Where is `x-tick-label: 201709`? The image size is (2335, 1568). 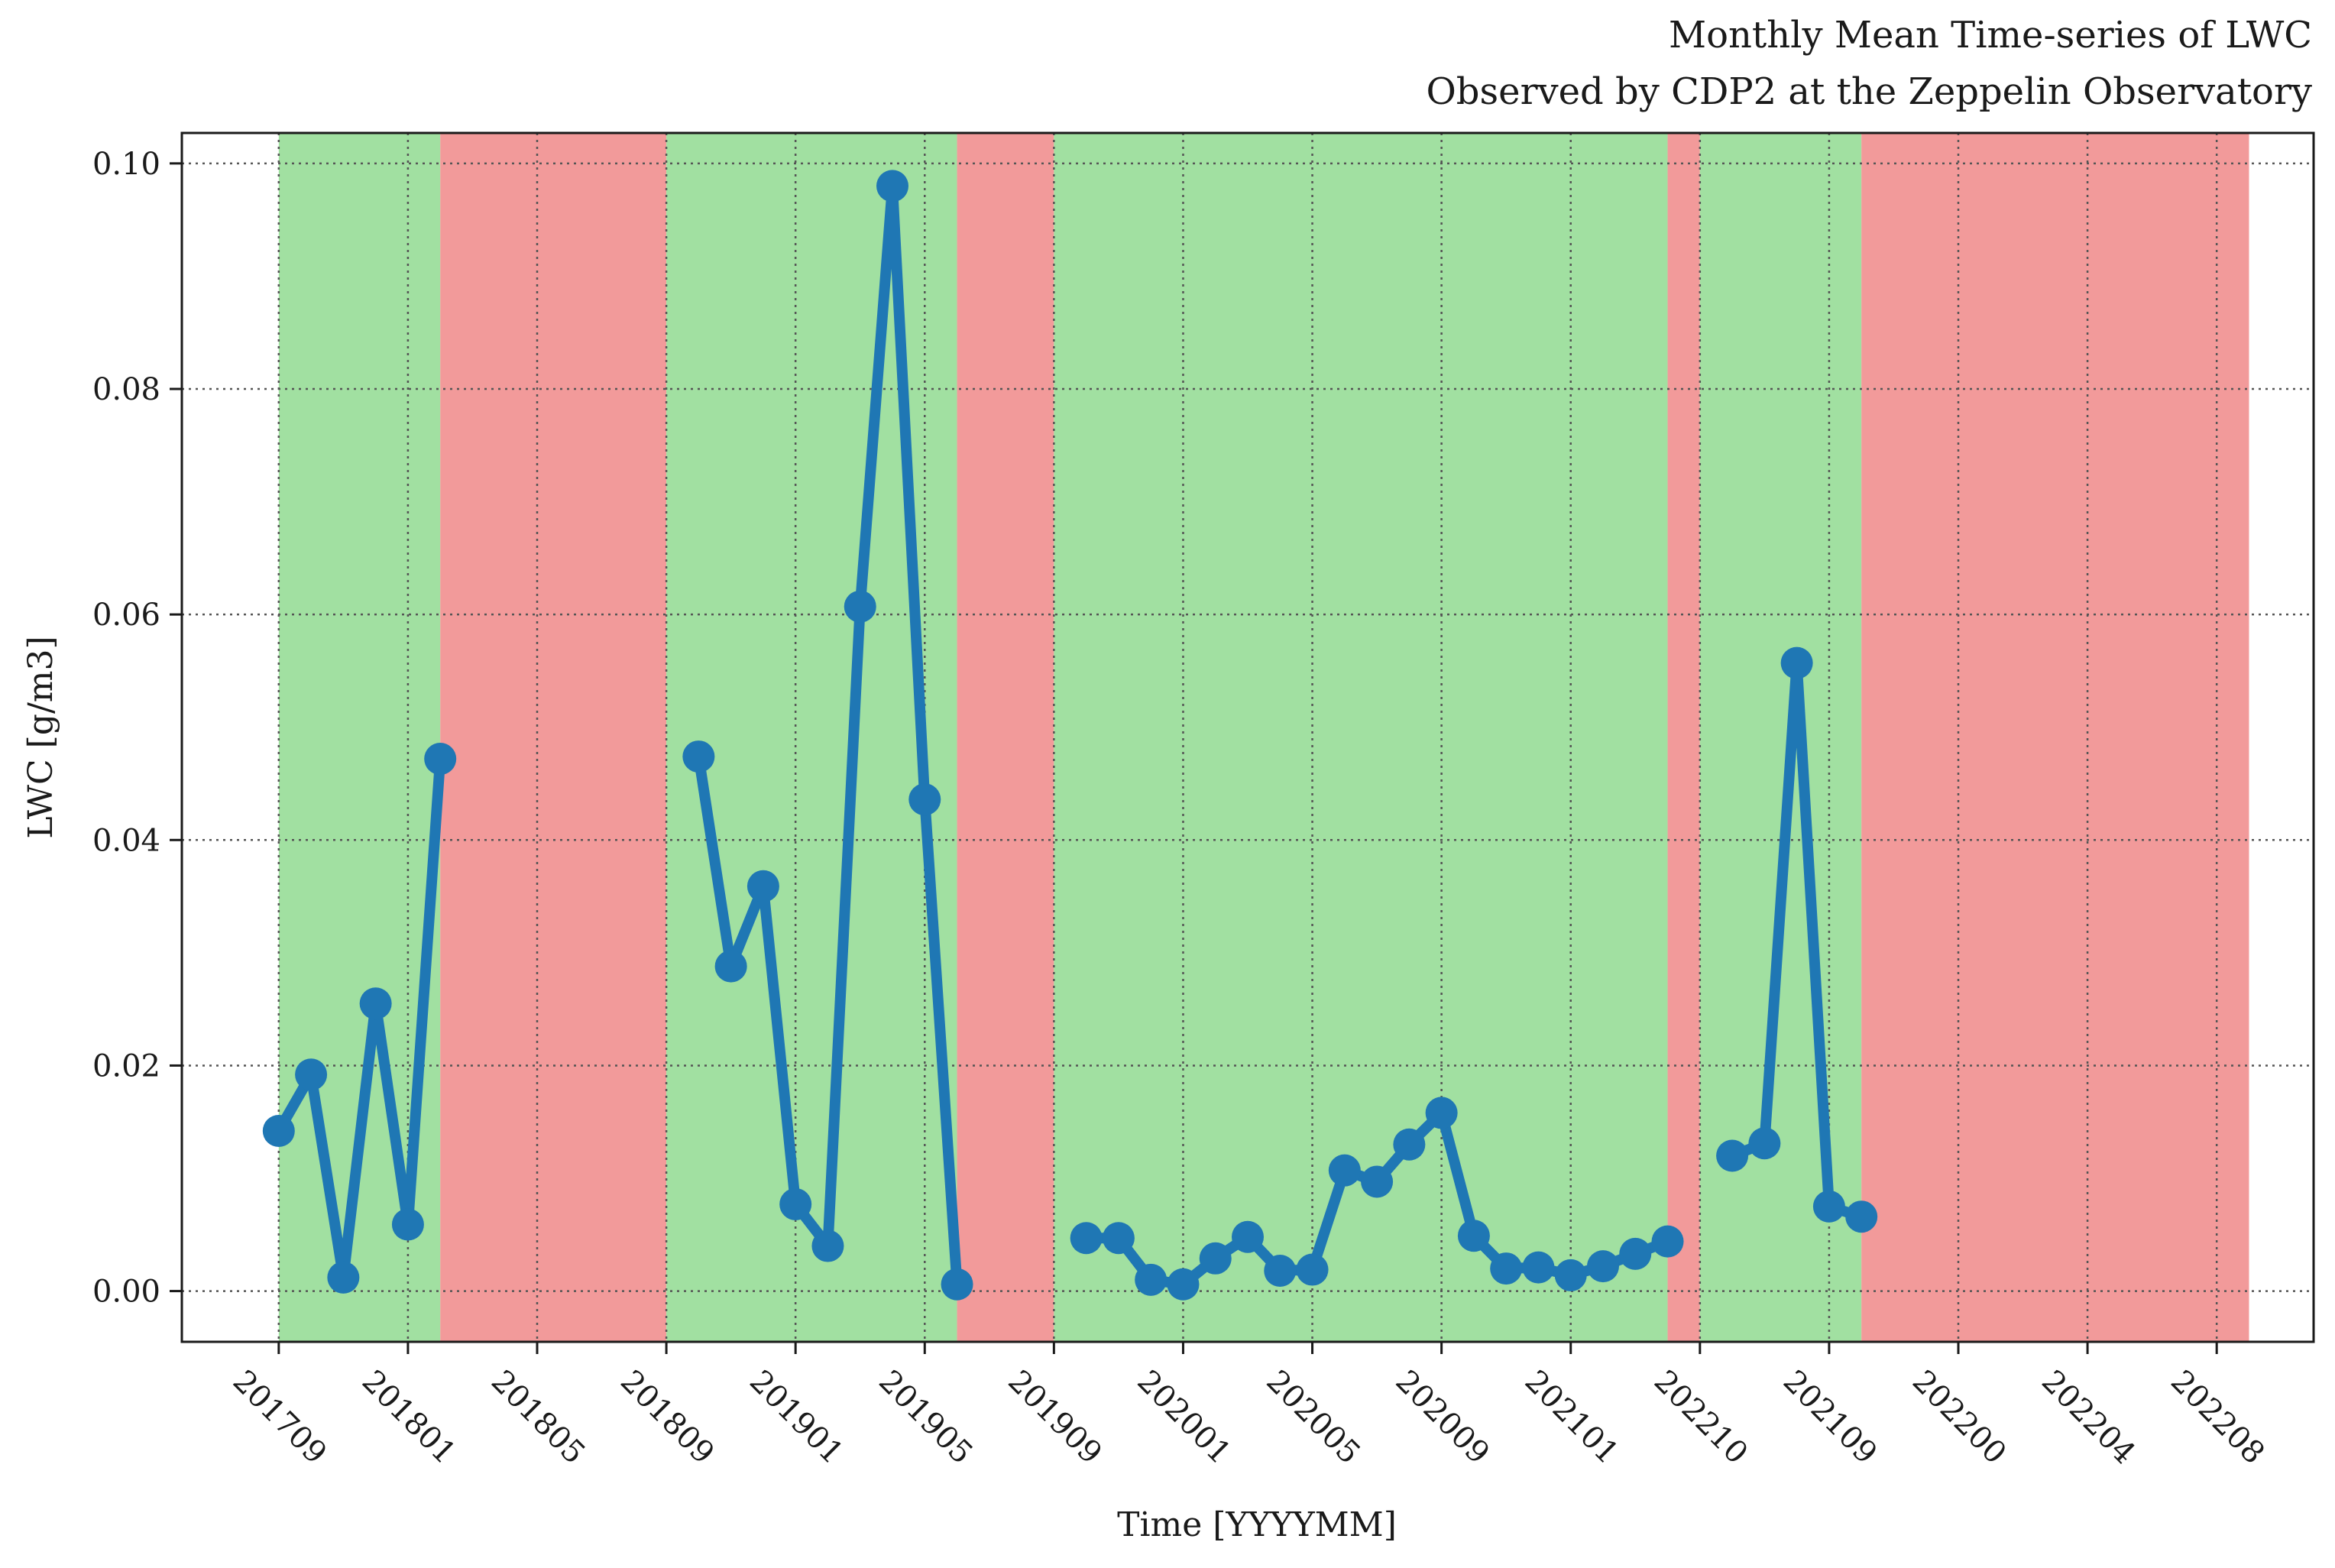
x-tick-label: 201709 is located at coordinates (280, 1418).